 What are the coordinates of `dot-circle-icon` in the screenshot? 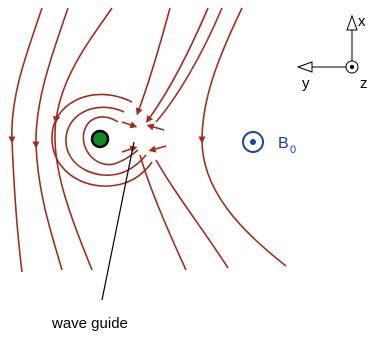 It's located at (253, 142).